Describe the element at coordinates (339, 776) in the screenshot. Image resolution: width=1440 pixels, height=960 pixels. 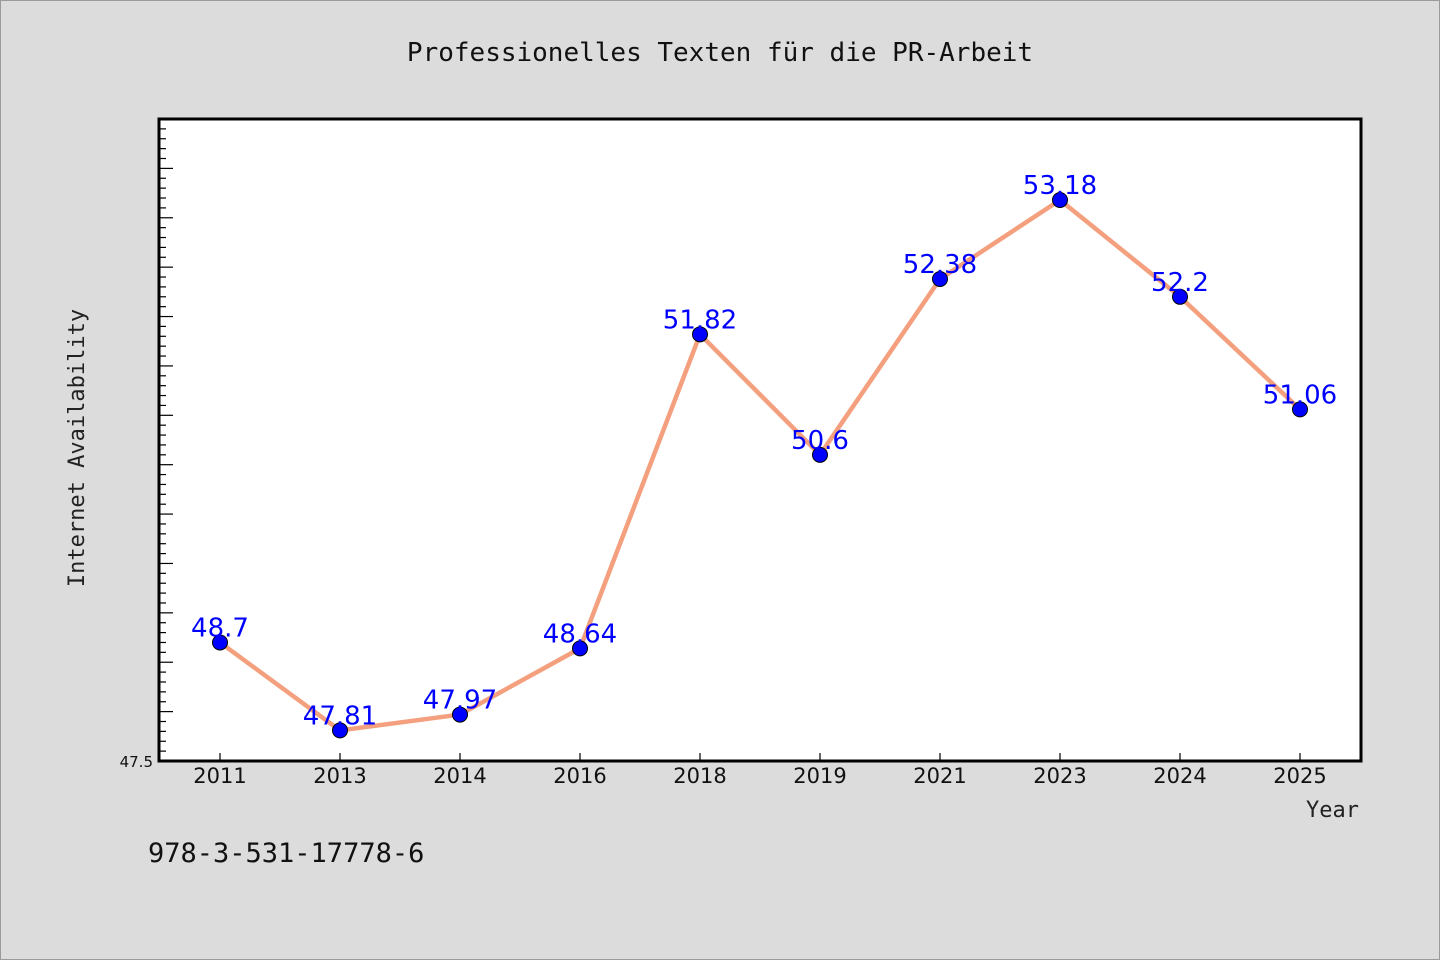
I see `x-tick-label: 2013` at that location.